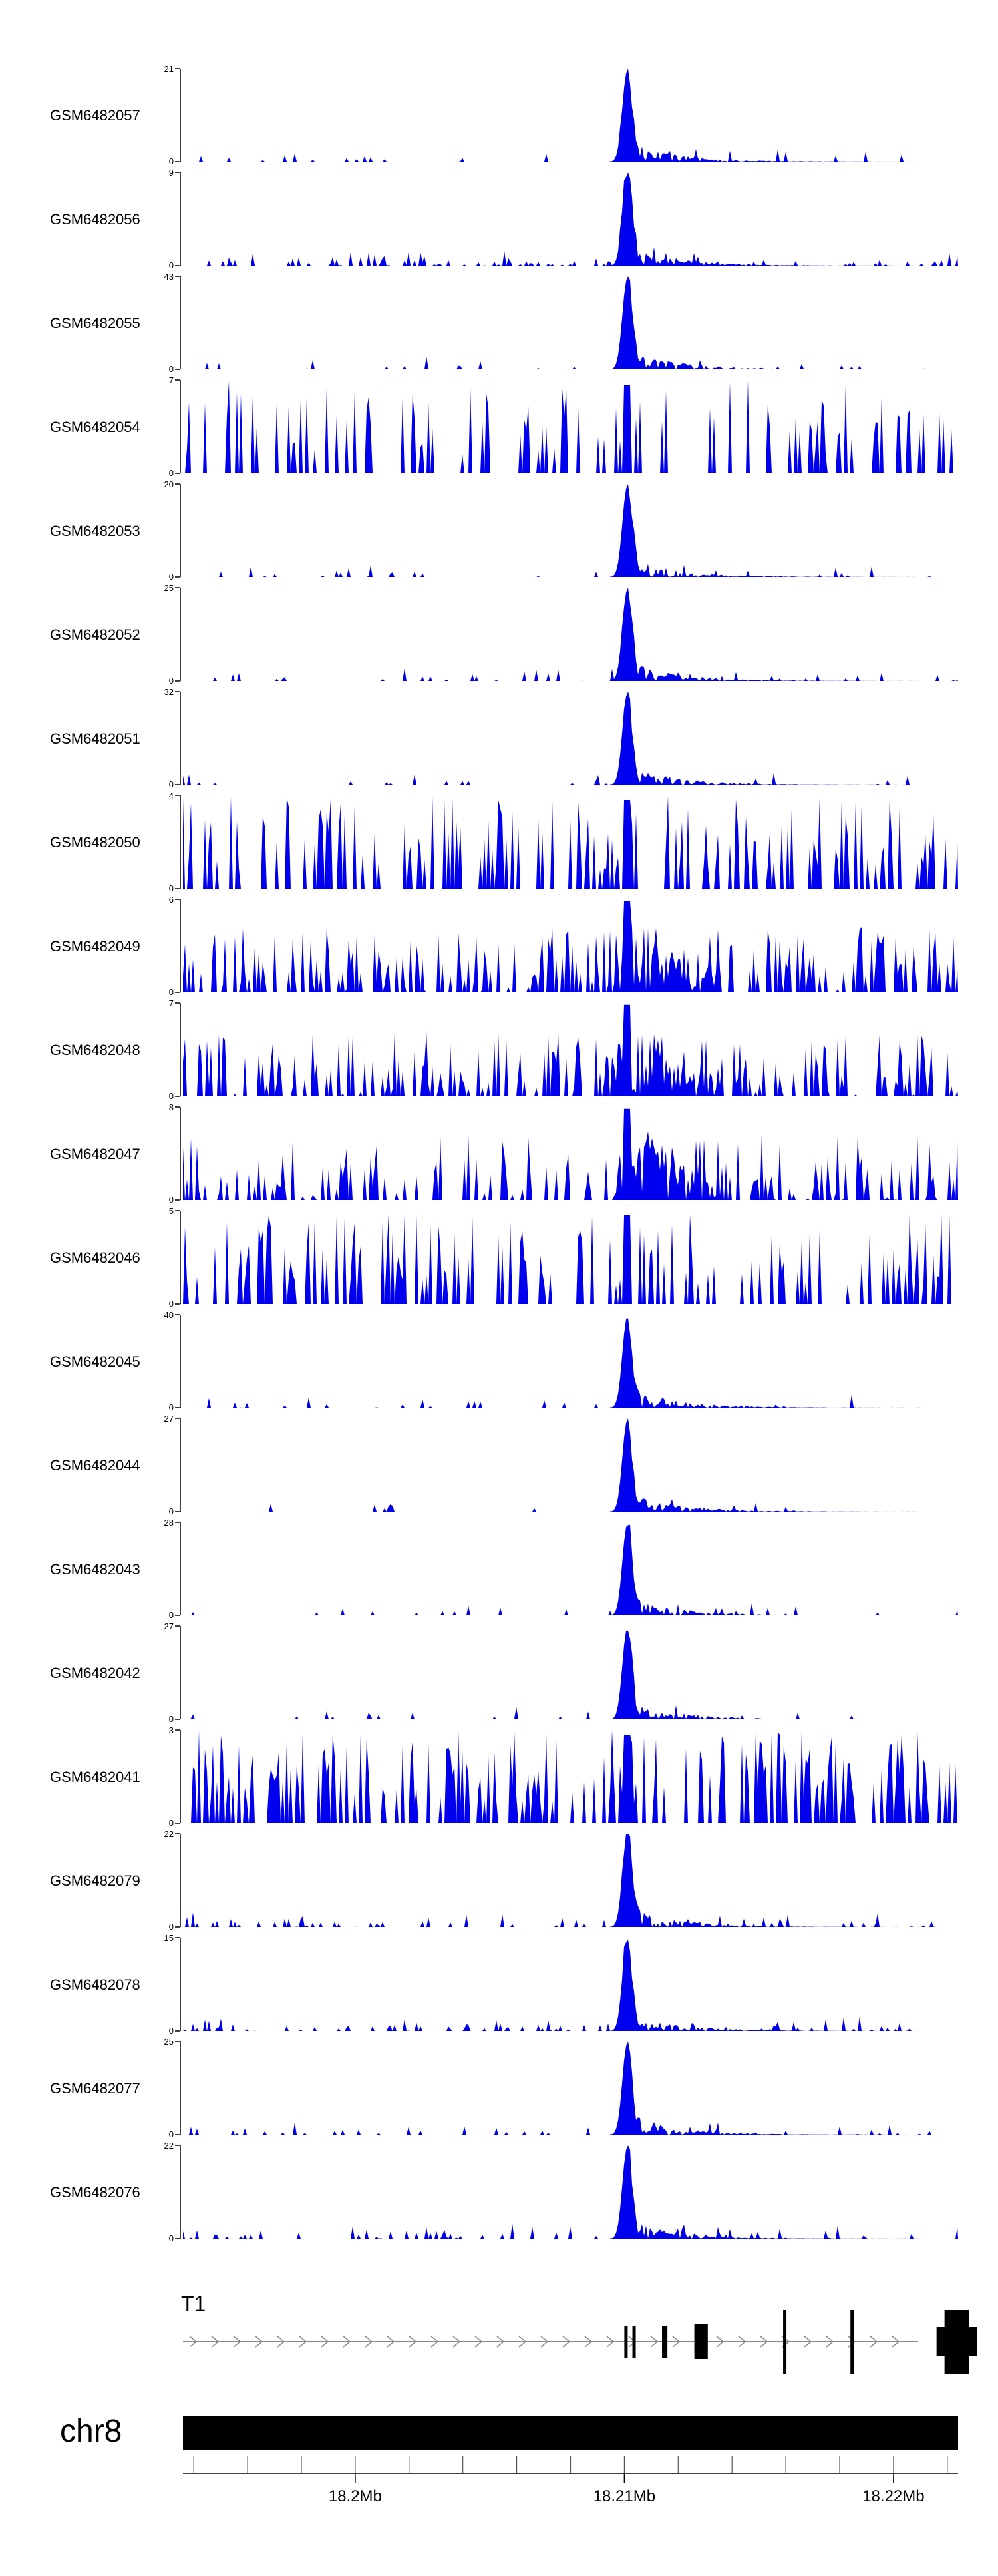  I want to click on track-label: GSM6482077, so click(95, 2088).